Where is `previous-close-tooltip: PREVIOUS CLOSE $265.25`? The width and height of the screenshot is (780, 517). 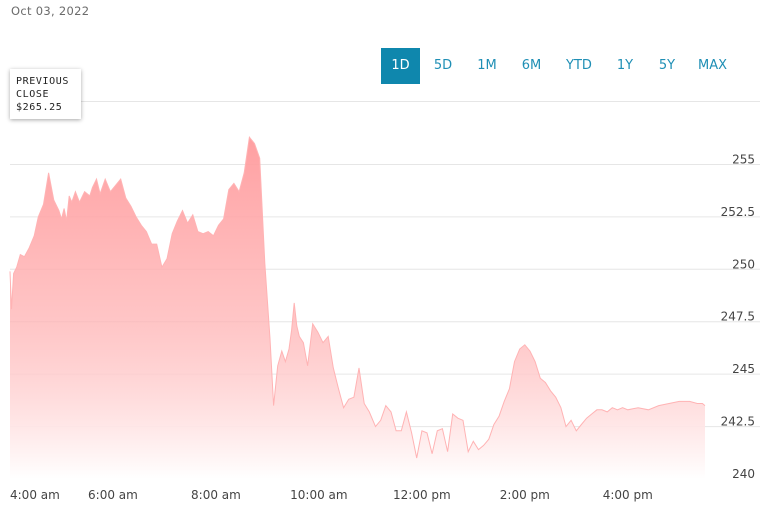 previous-close-tooltip: PREVIOUS CLOSE $265.25 is located at coordinates (45, 94).